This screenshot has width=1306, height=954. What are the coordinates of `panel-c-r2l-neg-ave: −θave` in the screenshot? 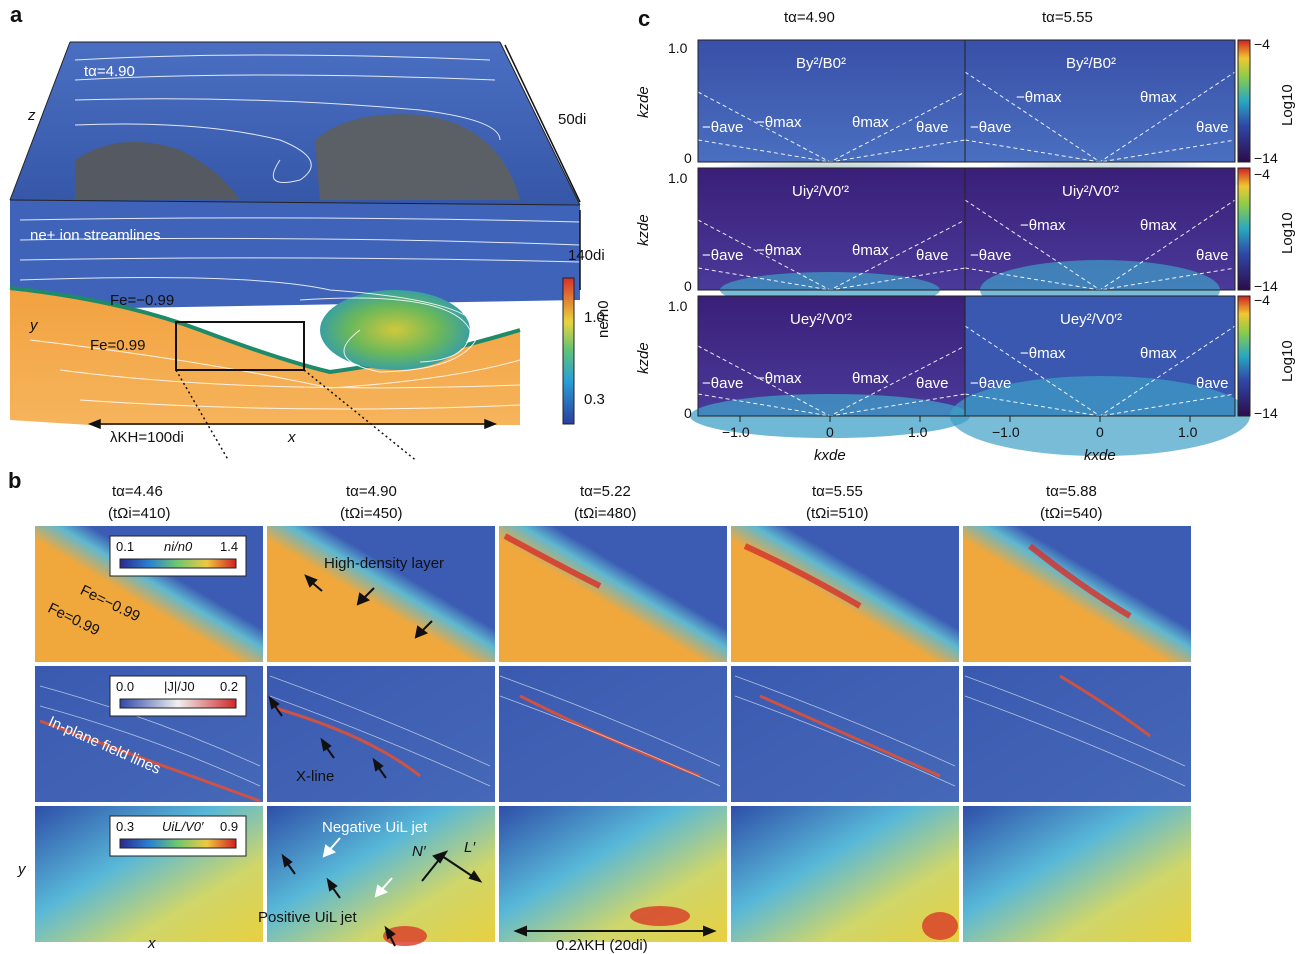 It's located at (722, 255).